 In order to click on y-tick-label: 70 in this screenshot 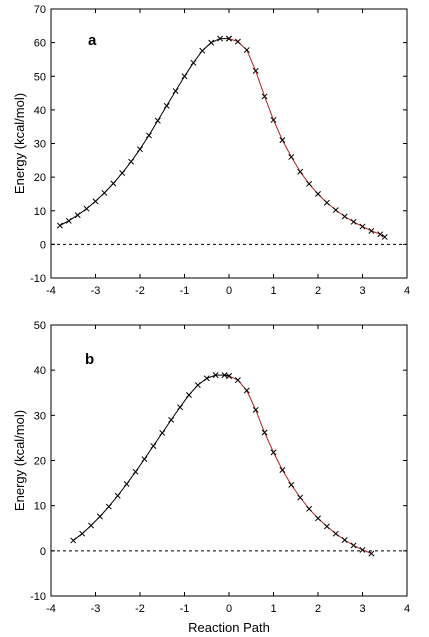, I will do `click(40, 10)`.